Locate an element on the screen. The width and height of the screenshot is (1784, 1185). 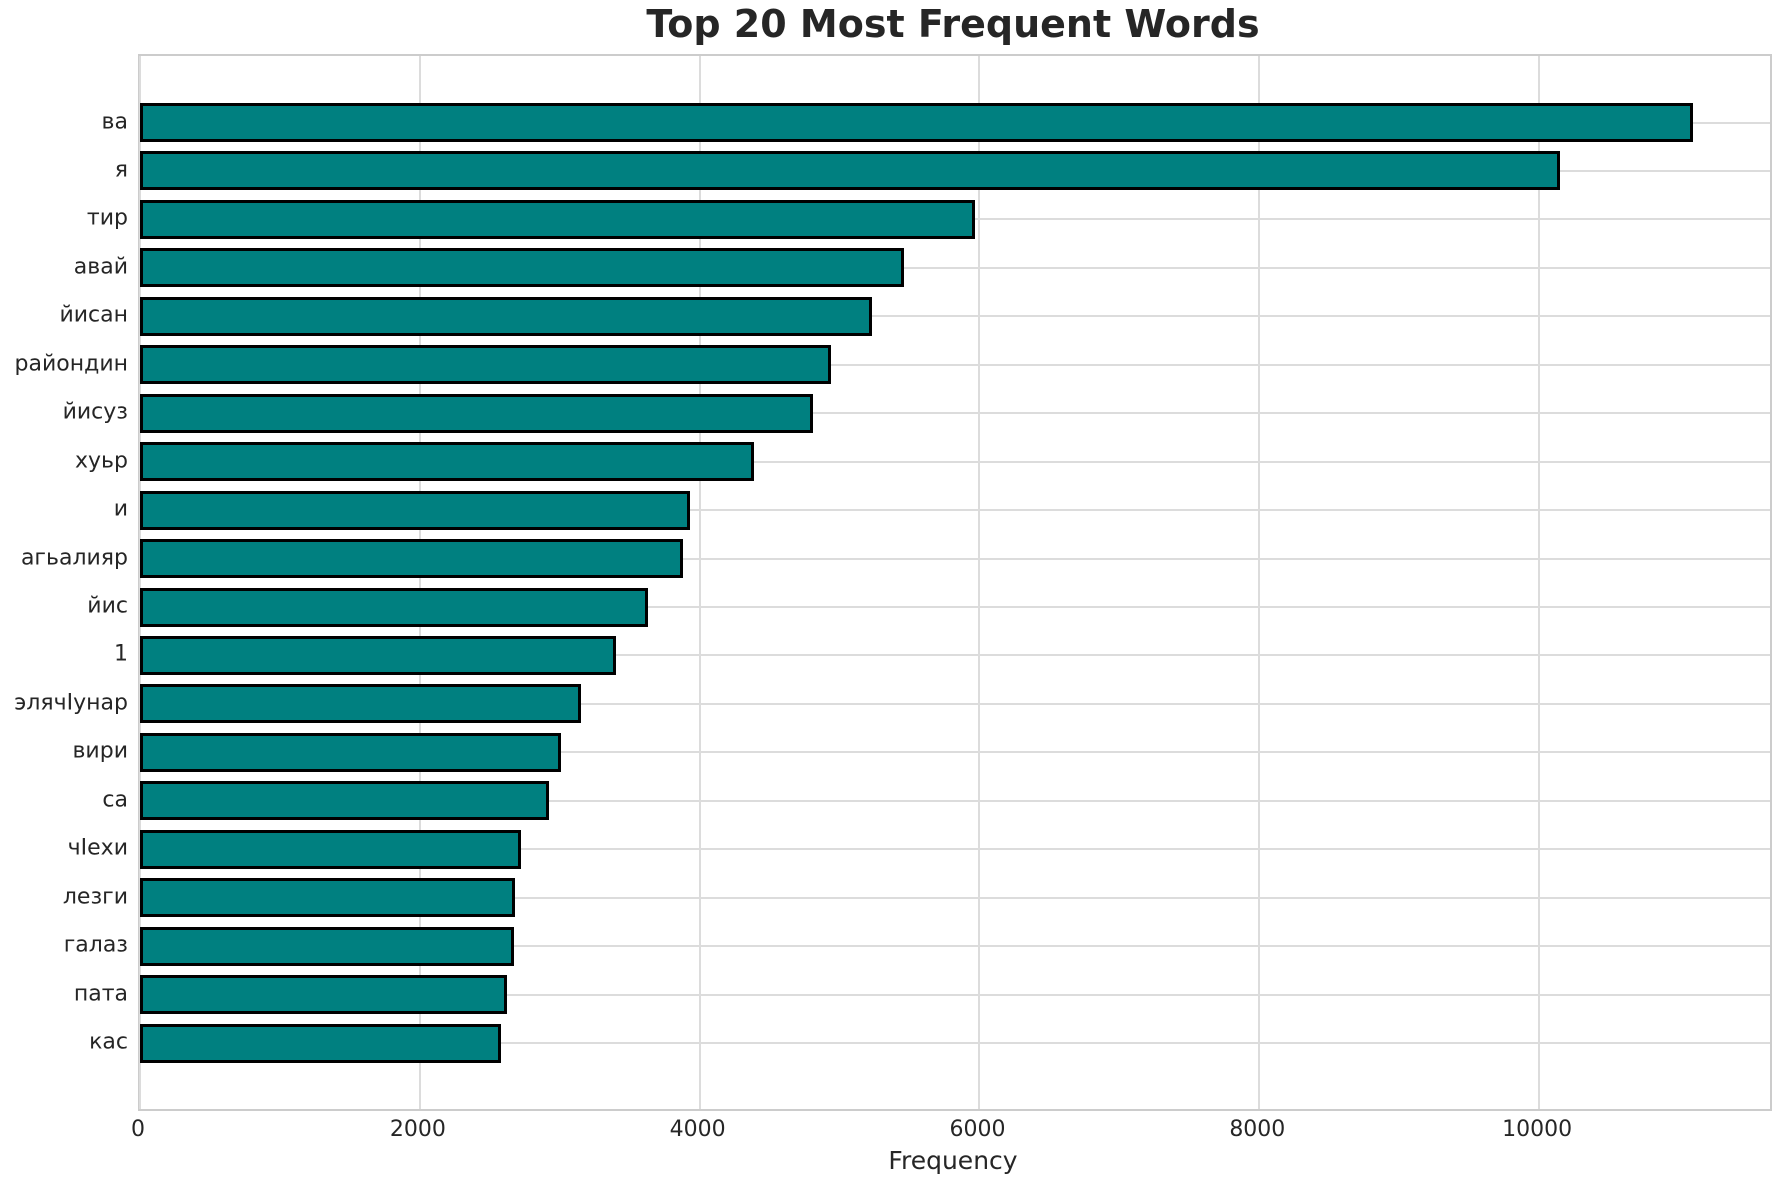
x-tick-label: 6000 is located at coordinates (977, 1129).